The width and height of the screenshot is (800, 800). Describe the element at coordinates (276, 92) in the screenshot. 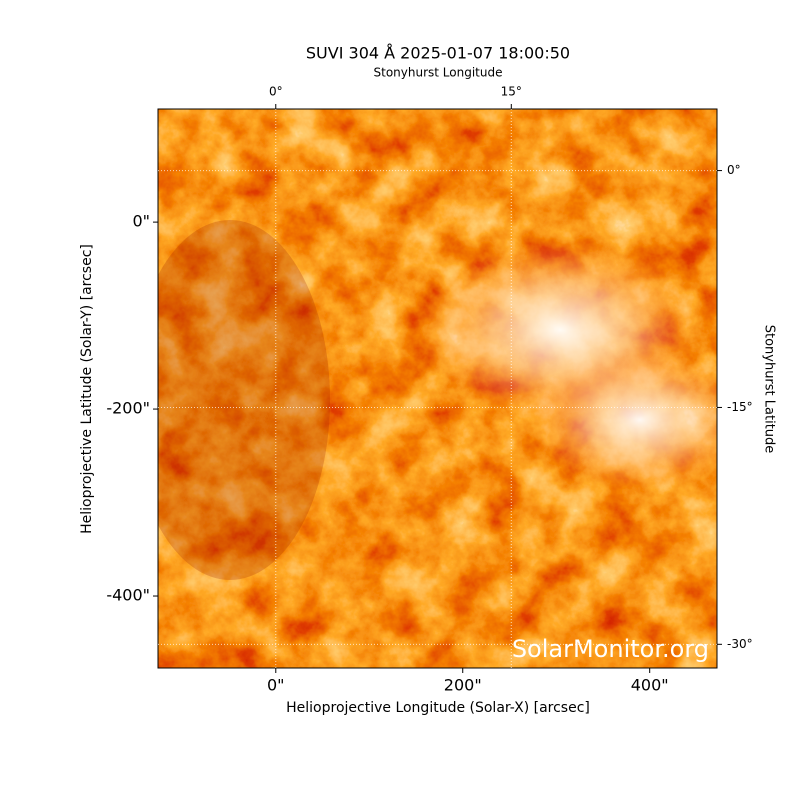

I see `x2-tick-label: 0°` at that location.